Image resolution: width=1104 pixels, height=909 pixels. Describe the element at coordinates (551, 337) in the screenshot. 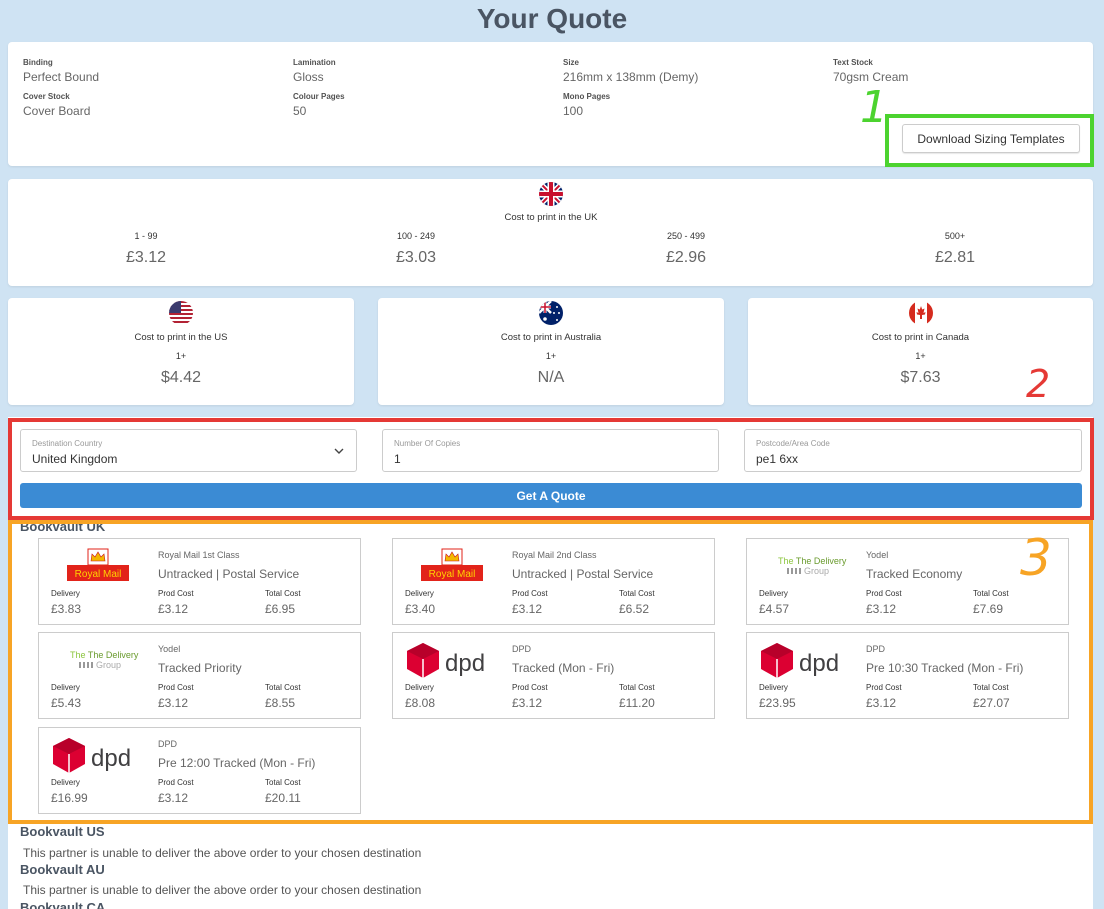

I see `australia-cost-title: Cost to print in Australia` at that location.